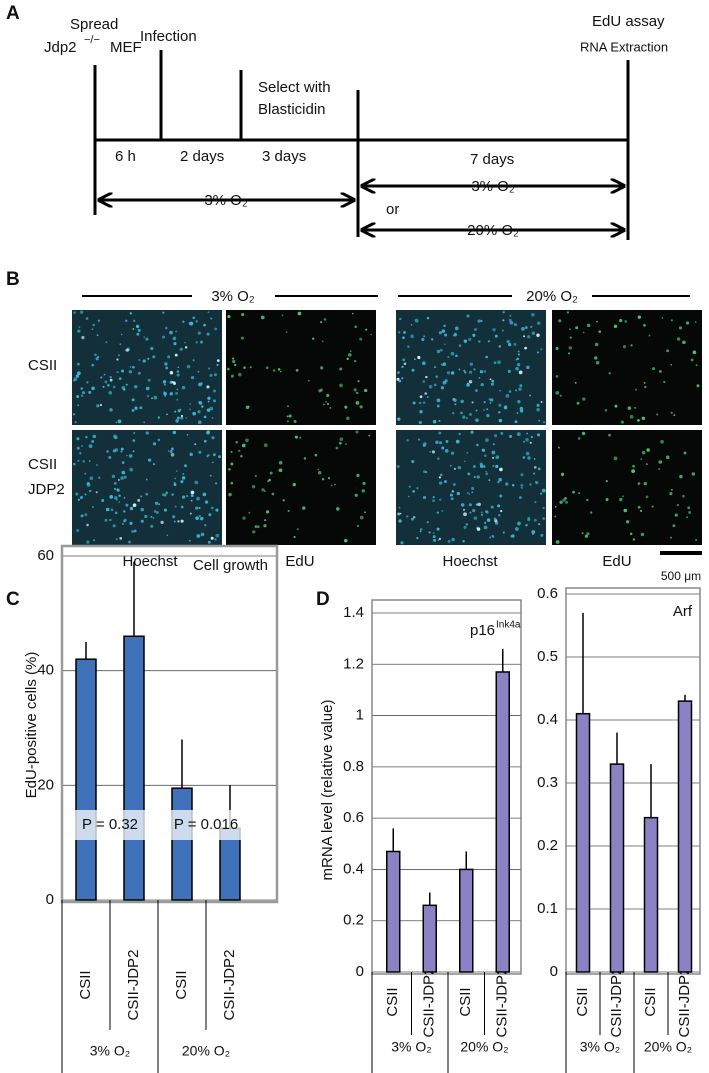 This screenshot has height=1073, width=709. Describe the element at coordinates (353, 868) in the screenshot. I see `y-tick-label: 0.4` at that location.